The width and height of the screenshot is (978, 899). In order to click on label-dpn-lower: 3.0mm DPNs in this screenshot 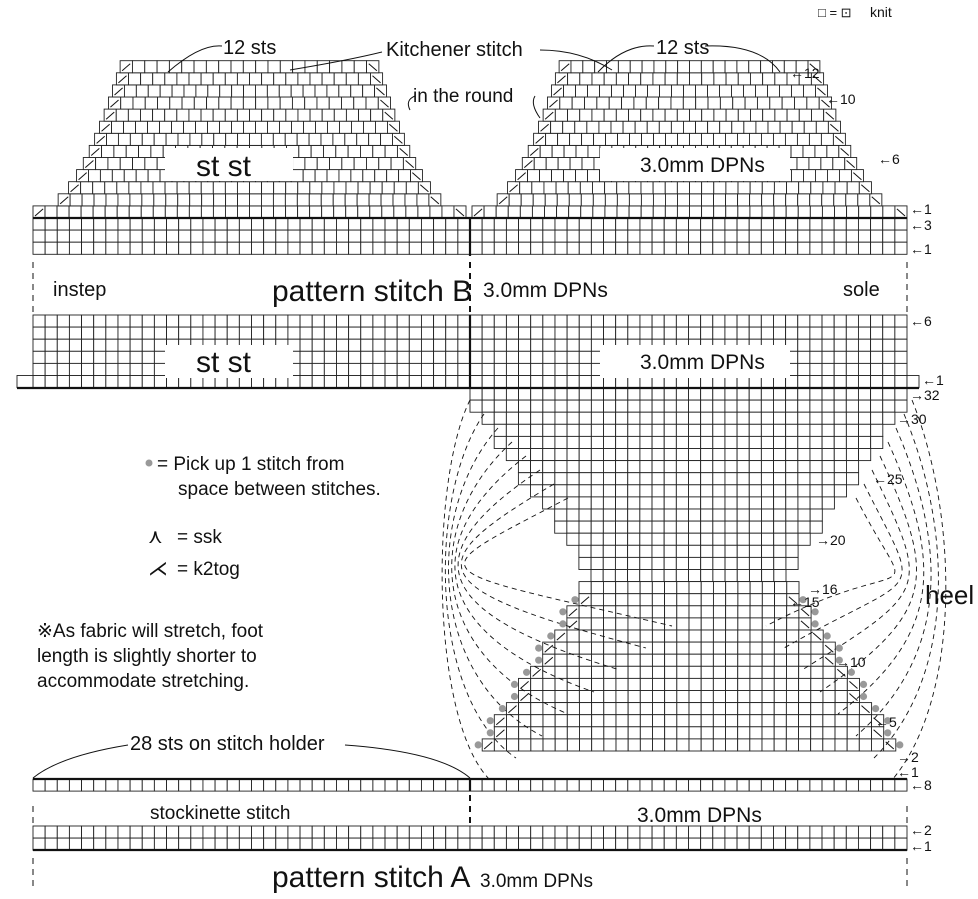, I will do `click(702, 362)`.